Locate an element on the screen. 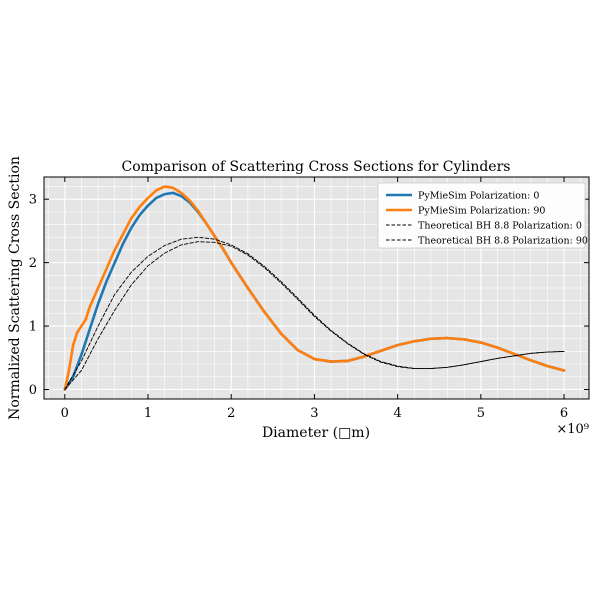 Image resolution: width=600 pixels, height=600 pixels. x-axis-multiplier: ×10⁹ is located at coordinates (572, 429).